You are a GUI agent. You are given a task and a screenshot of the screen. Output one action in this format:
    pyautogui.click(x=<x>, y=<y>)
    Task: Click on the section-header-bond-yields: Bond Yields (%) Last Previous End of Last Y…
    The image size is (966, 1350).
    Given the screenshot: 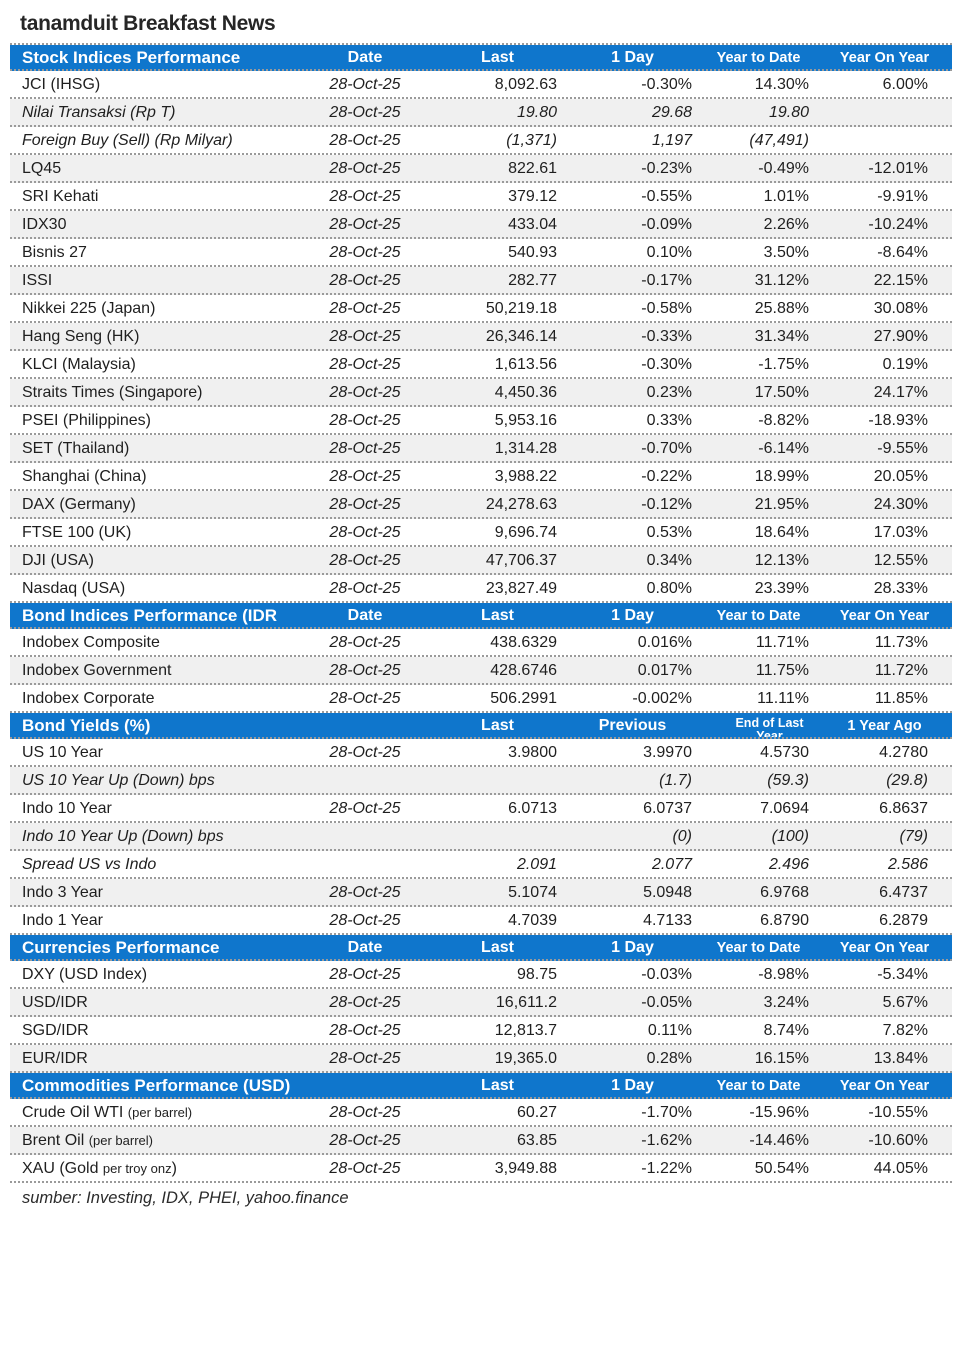 What is the action you would take?
    pyautogui.click(x=481, y=726)
    